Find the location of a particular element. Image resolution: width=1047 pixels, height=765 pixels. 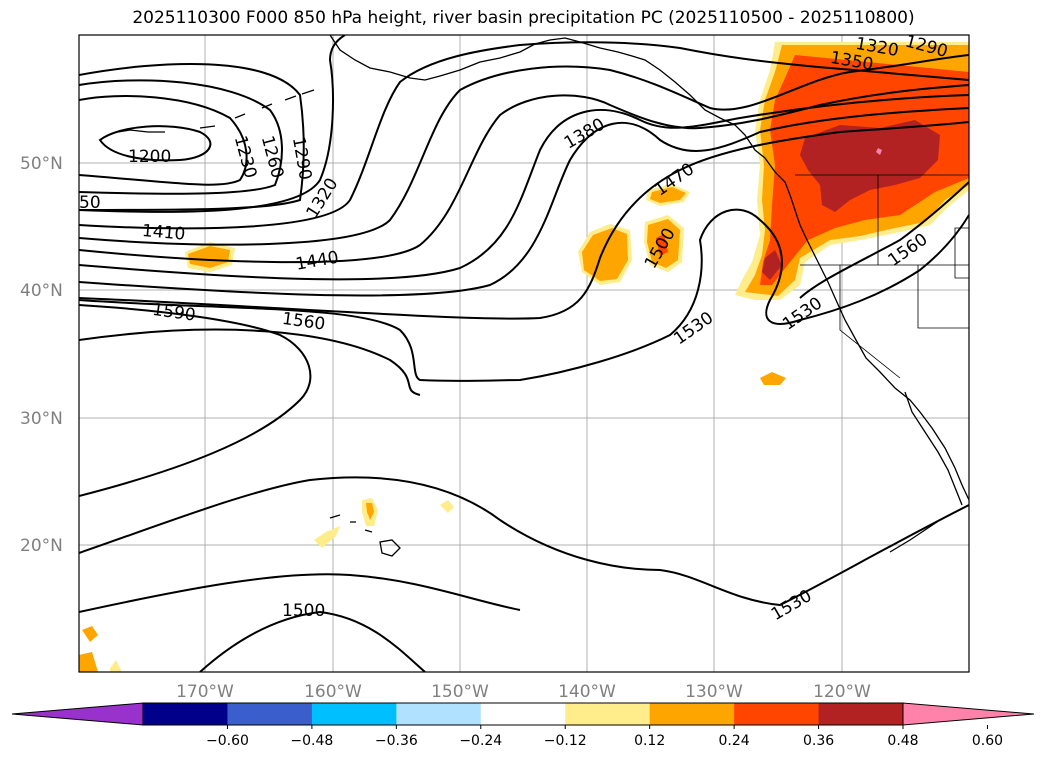

colorbar-tick-label: 0.36 is located at coordinates (818, 741).